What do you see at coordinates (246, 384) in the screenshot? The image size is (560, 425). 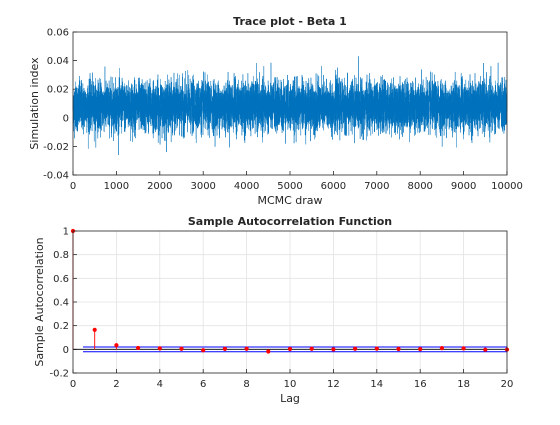 I see `acf-x-tick-label: 8` at bounding box center [246, 384].